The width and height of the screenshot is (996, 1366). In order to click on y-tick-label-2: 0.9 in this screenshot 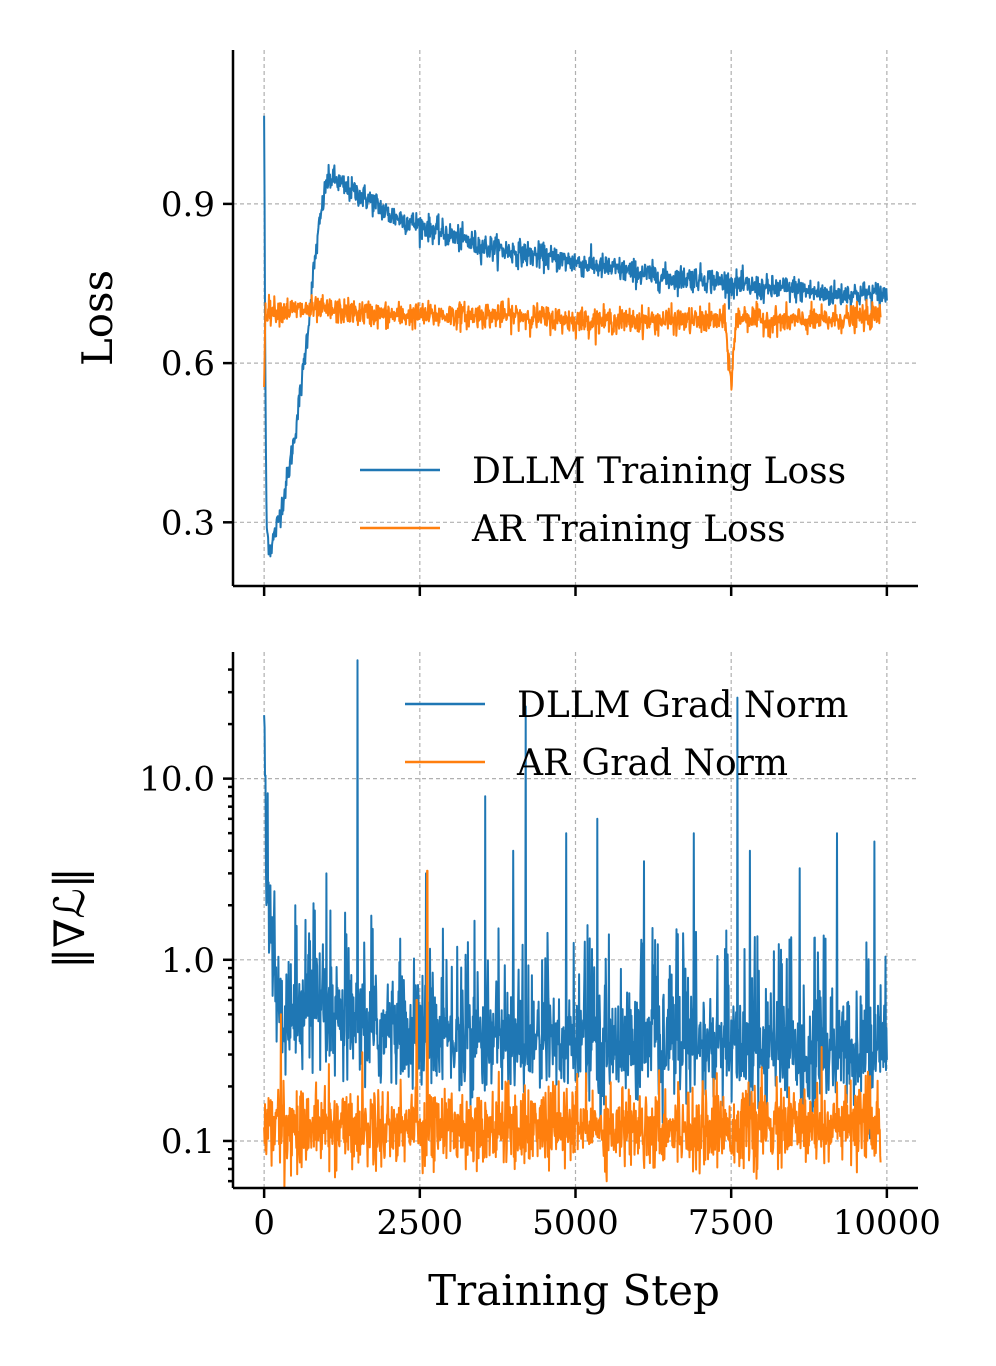, I will do `click(188, 205)`.